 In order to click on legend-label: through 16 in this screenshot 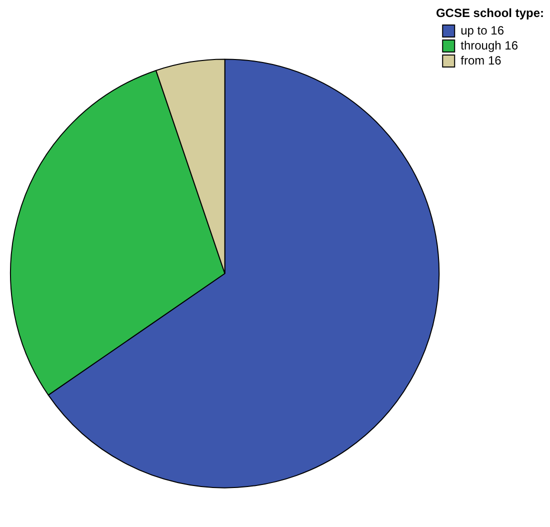, I will do `click(489, 45)`.